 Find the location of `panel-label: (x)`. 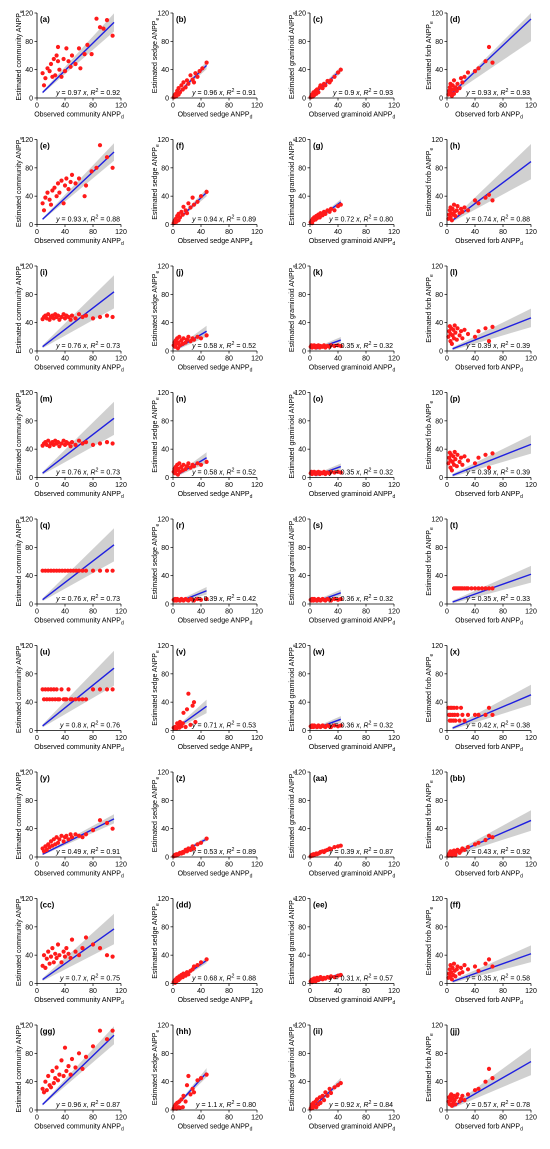

panel-label: (x) is located at coordinates (455, 652).